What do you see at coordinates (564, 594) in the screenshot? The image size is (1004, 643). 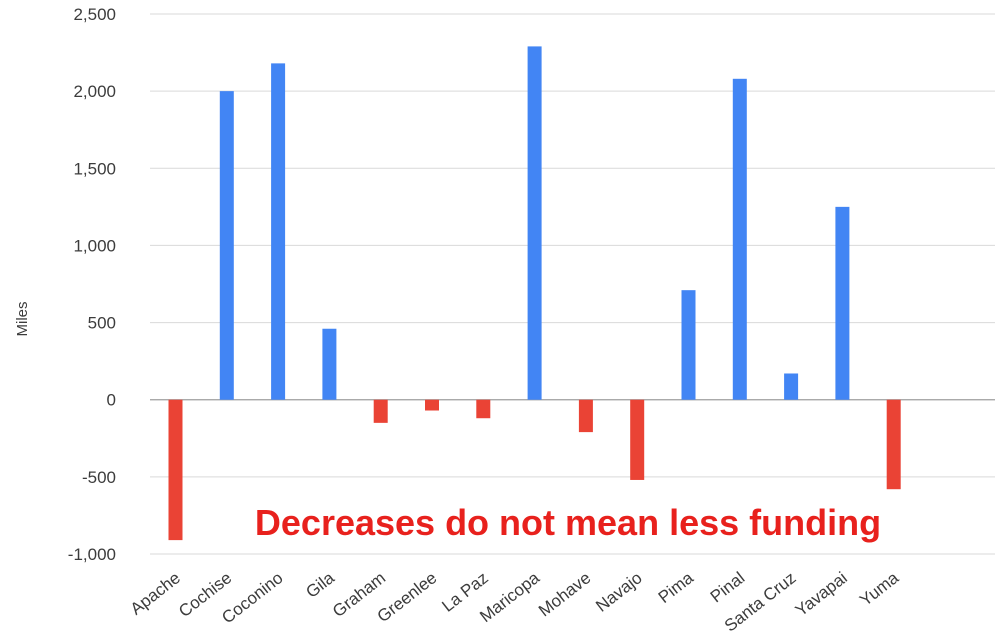 I see `x-tick-label: Mohave` at bounding box center [564, 594].